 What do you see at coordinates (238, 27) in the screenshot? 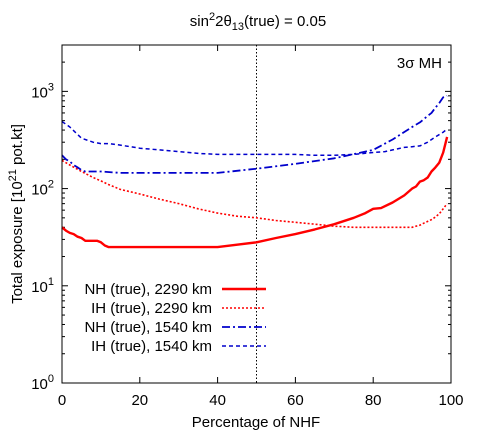
I see `title-part-d: 13` at bounding box center [238, 27].